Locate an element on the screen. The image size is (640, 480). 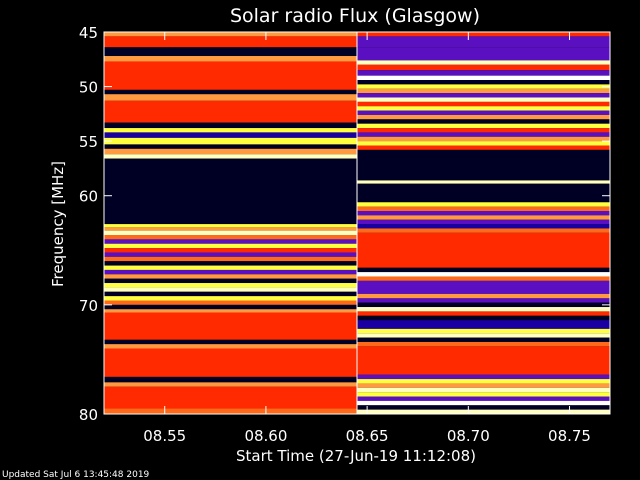
y-tick-label: 60 is located at coordinates (88, 197).